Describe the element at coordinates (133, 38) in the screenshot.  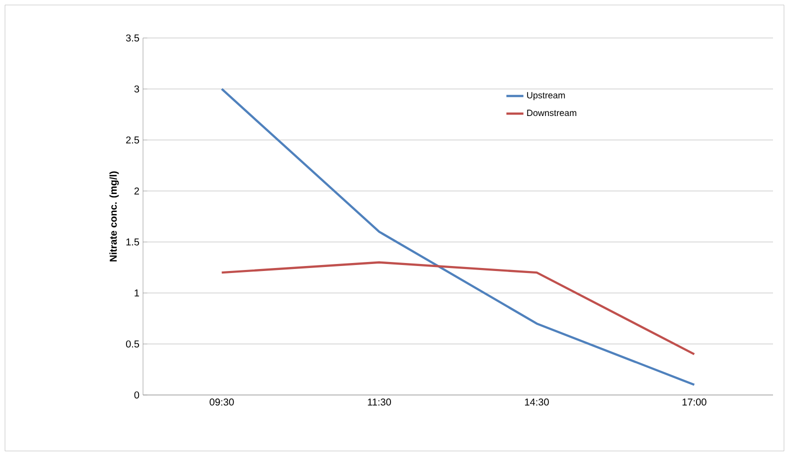
I see `y-tick-label: 3.5` at that location.